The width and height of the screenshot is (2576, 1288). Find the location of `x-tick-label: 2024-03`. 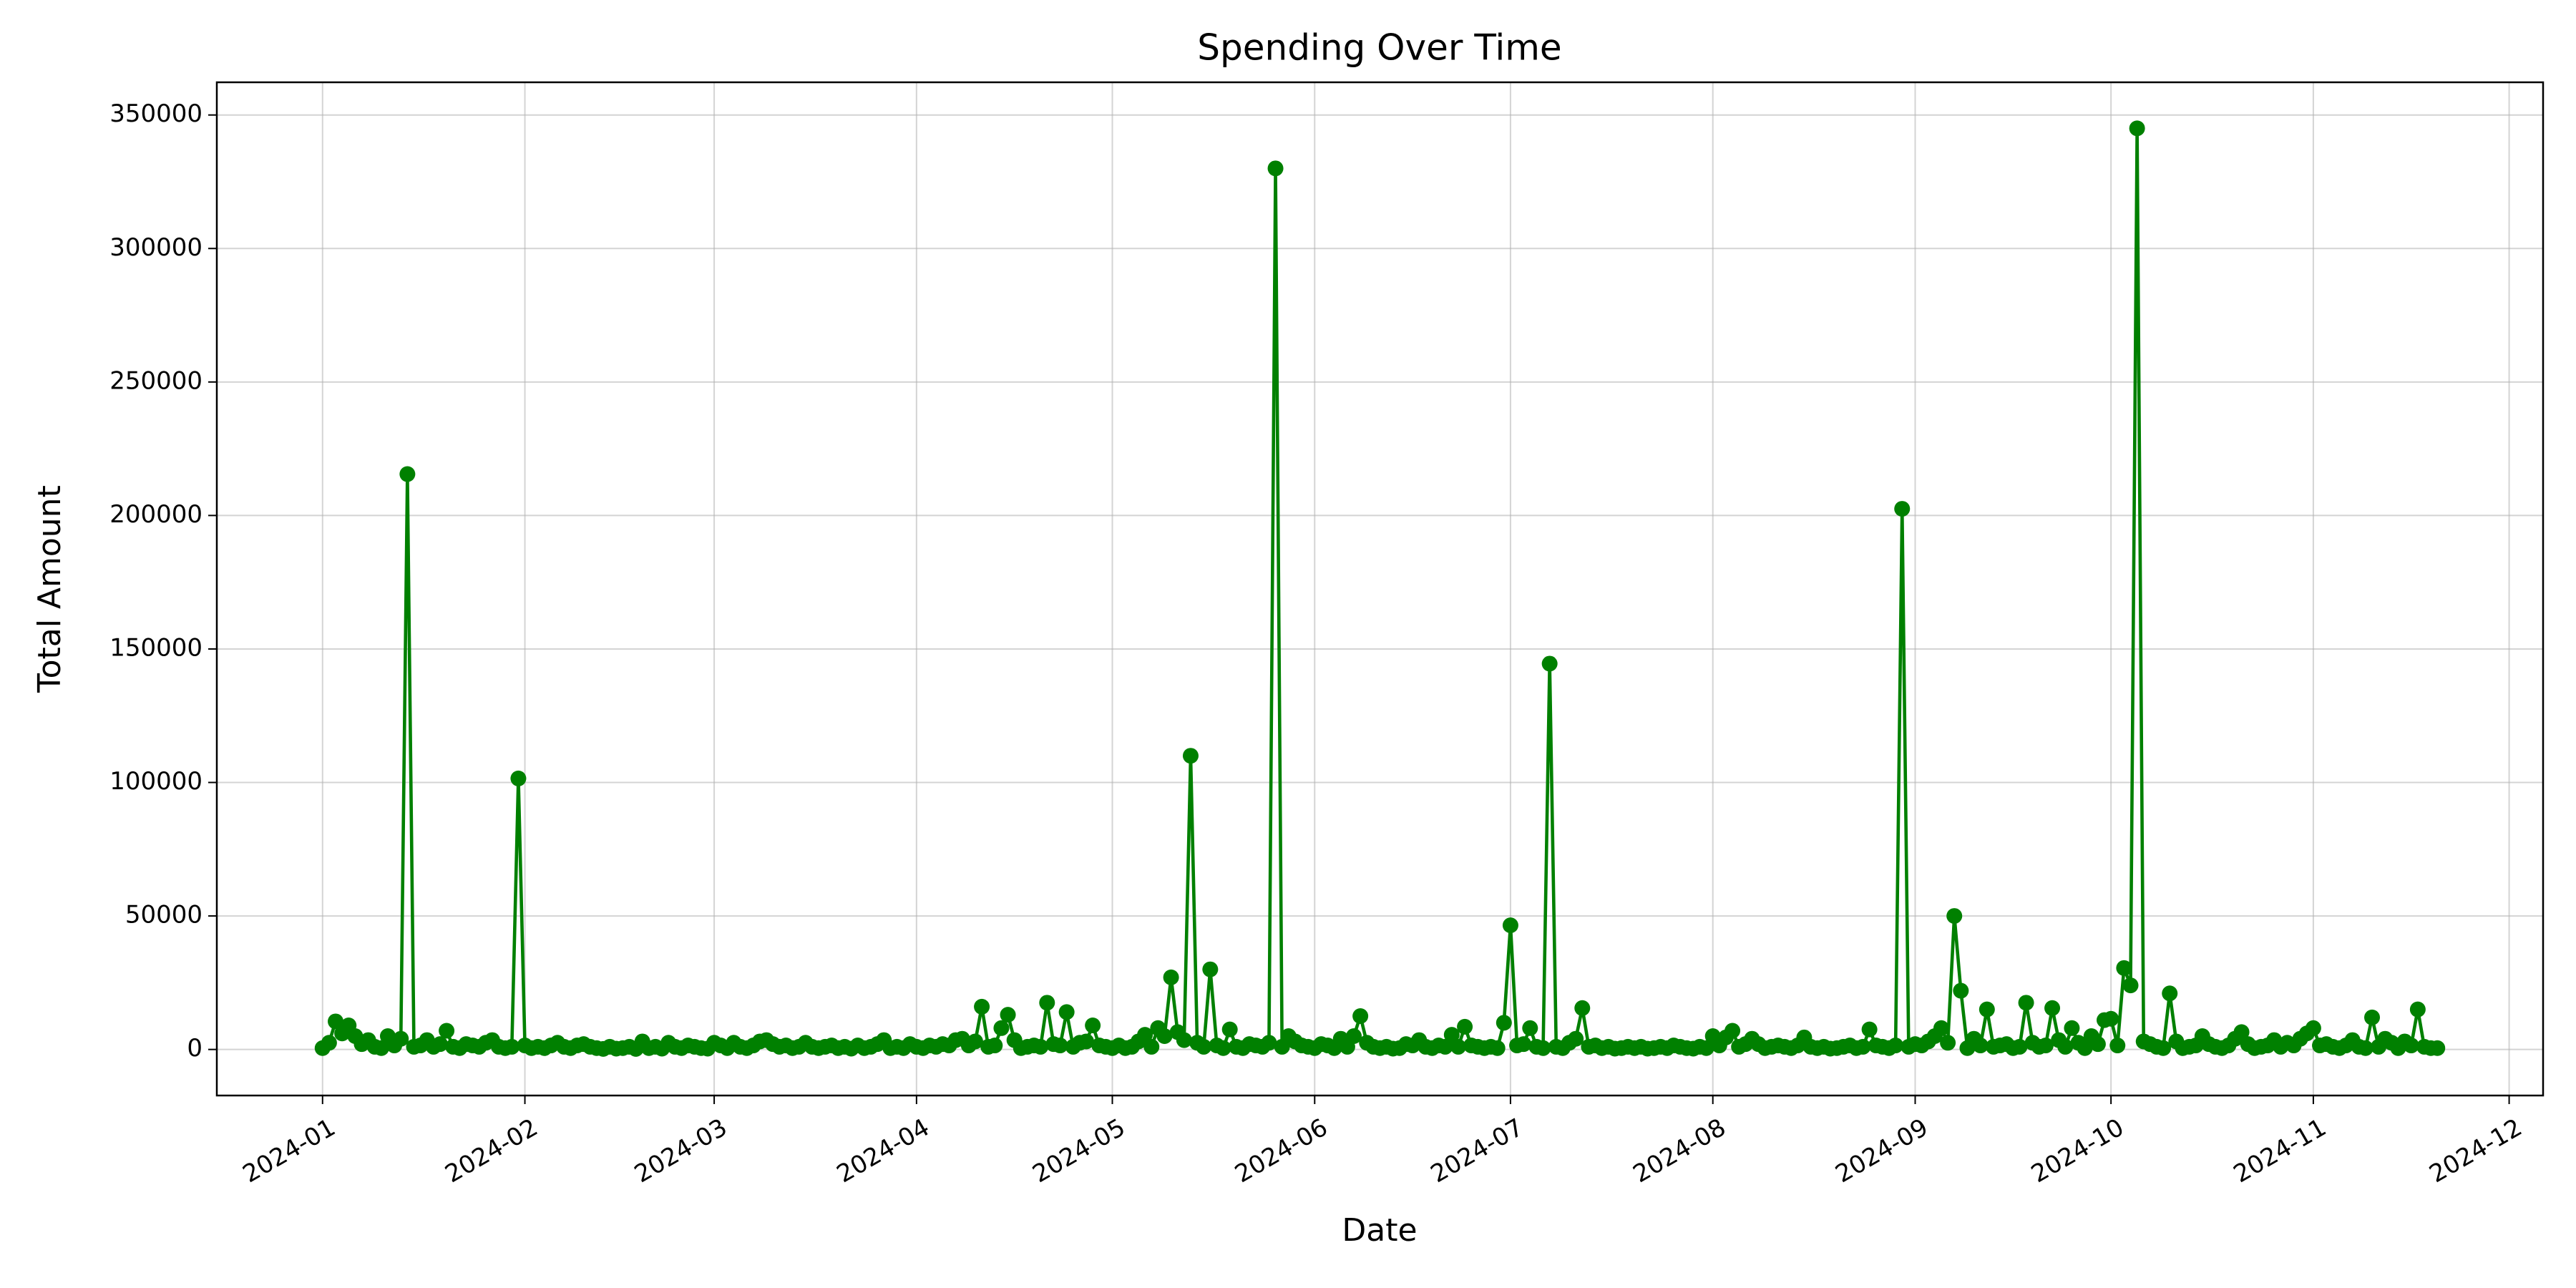

x-tick-label: 2024-03 is located at coordinates (681, 1151).